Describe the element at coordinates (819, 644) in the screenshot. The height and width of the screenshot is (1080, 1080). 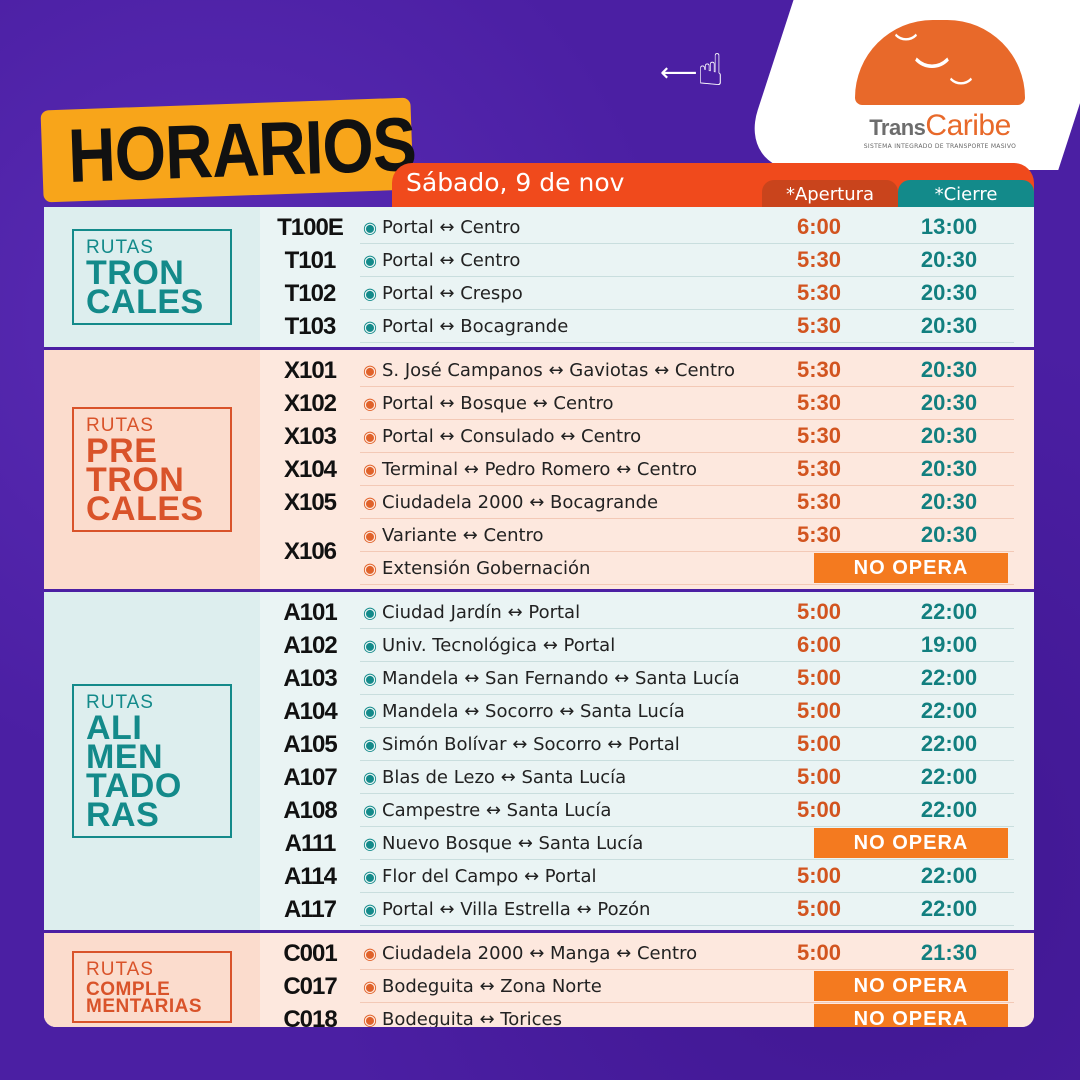
I see `opening-time: 6:00` at that location.